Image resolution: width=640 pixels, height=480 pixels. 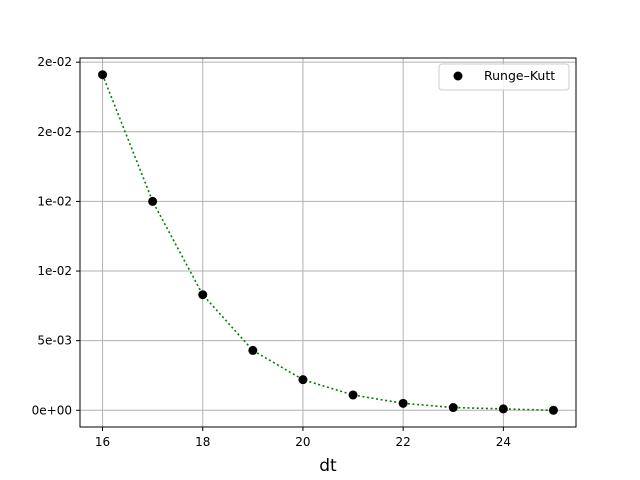 I want to click on legend-marker, so click(x=458, y=76).